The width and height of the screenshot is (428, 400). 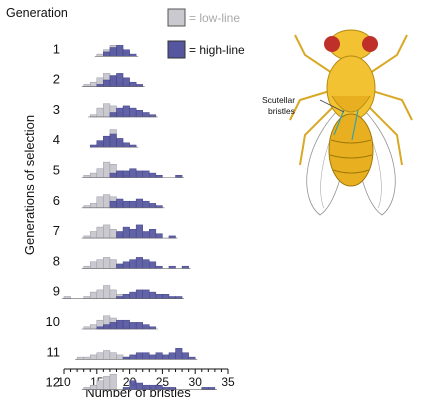 What do you see at coordinates (53, 382) in the screenshot?
I see `generation-label-12: 12` at bounding box center [53, 382].